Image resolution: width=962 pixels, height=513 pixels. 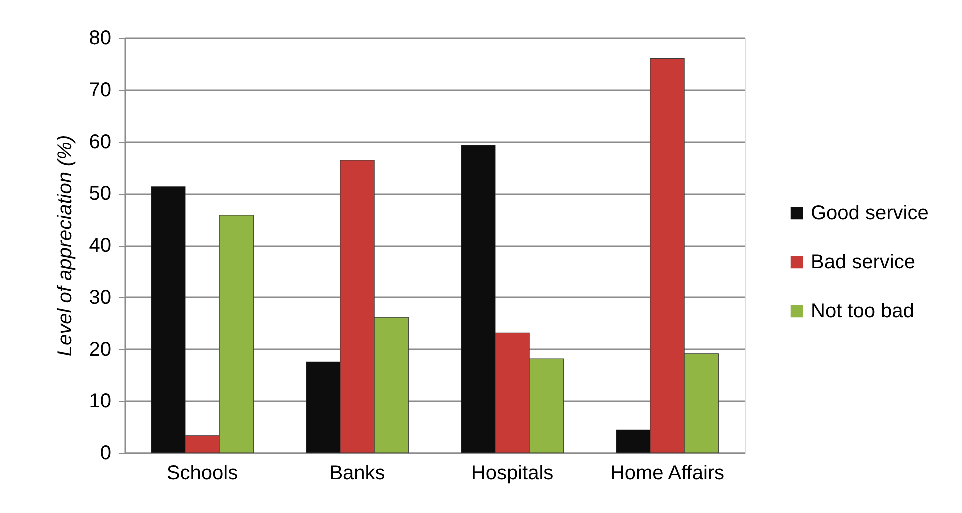 What do you see at coordinates (862, 311) in the screenshot?
I see `legend-label: Not too bad` at bounding box center [862, 311].